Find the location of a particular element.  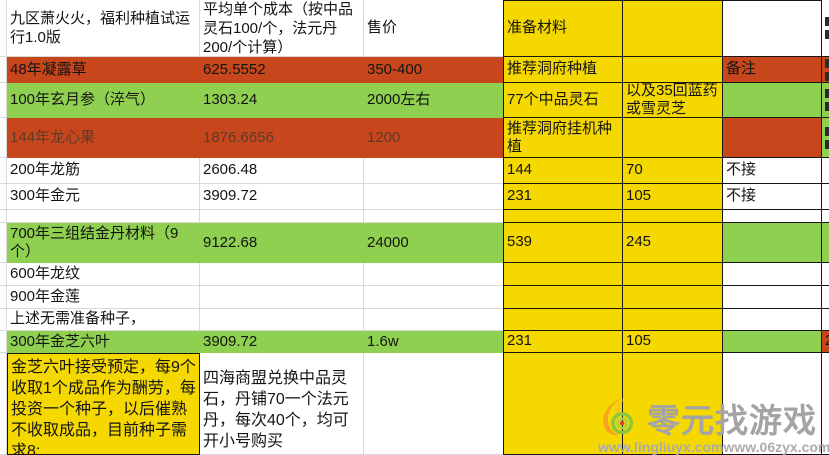

cell-r2c6: 备注 is located at coordinates (772, 70).